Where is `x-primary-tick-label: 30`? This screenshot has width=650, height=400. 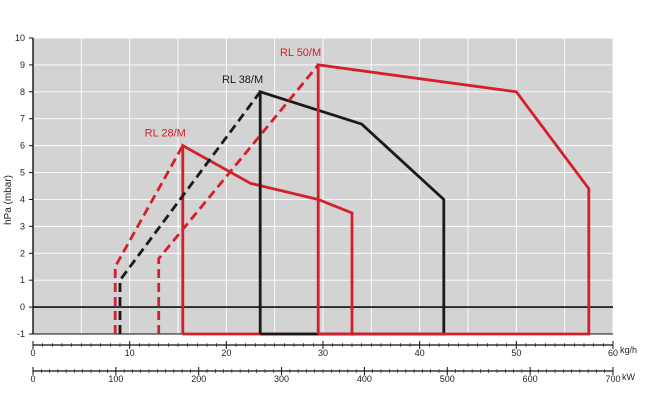 x-primary-tick-label: 30 is located at coordinates (323, 353).